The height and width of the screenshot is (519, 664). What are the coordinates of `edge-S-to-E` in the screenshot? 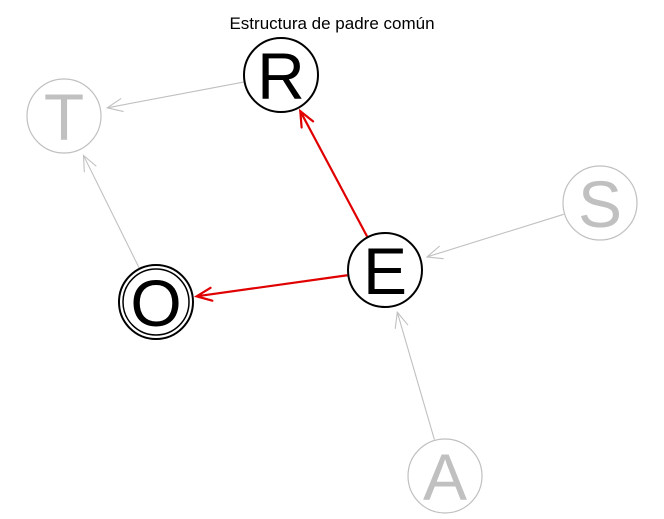 It's located at (494, 236).